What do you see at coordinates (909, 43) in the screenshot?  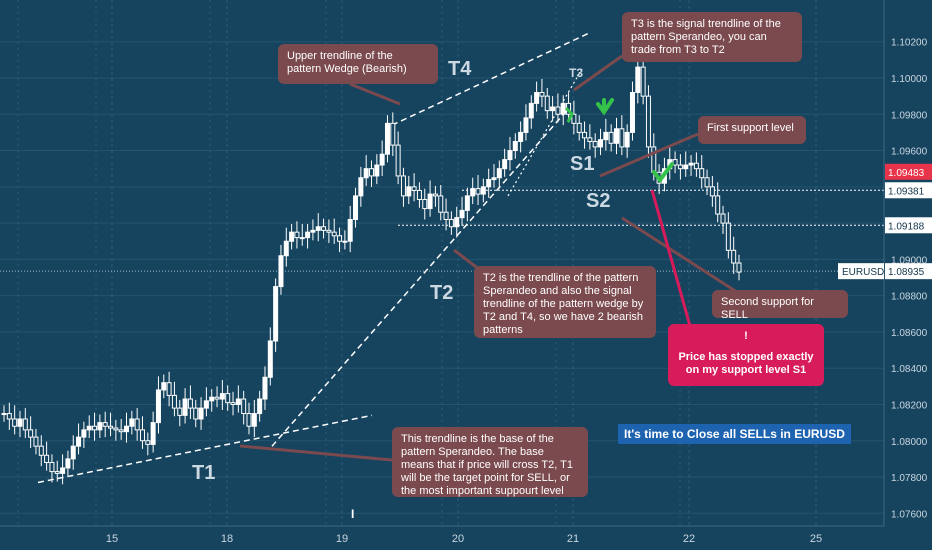 I see `y-tick-label: 1.10200` at bounding box center [909, 43].